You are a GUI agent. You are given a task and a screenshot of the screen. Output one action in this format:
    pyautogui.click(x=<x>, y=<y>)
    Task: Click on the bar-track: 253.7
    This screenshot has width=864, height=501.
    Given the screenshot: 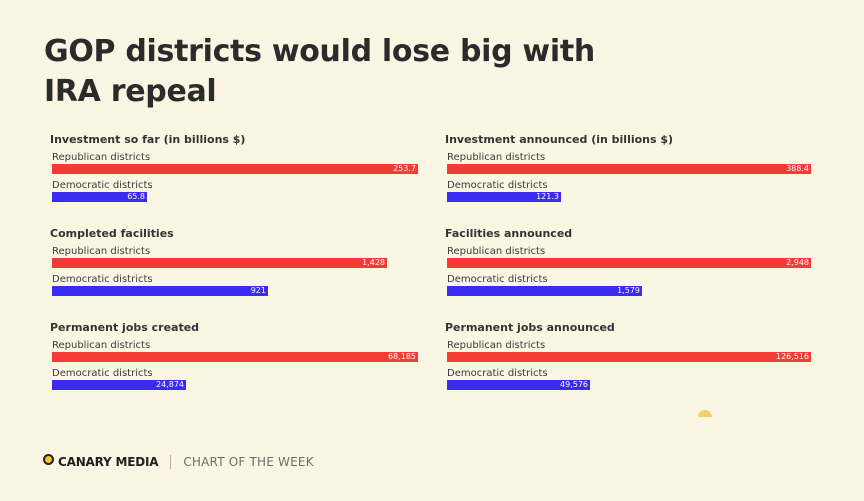 What is the action you would take?
    pyautogui.click(x=235, y=169)
    